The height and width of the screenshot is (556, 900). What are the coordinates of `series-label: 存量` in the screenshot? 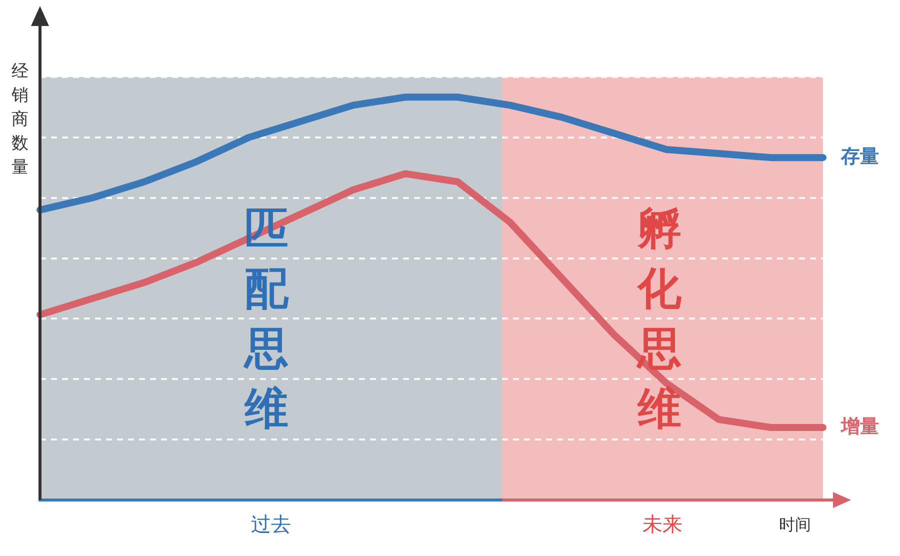 It's located at (859, 157).